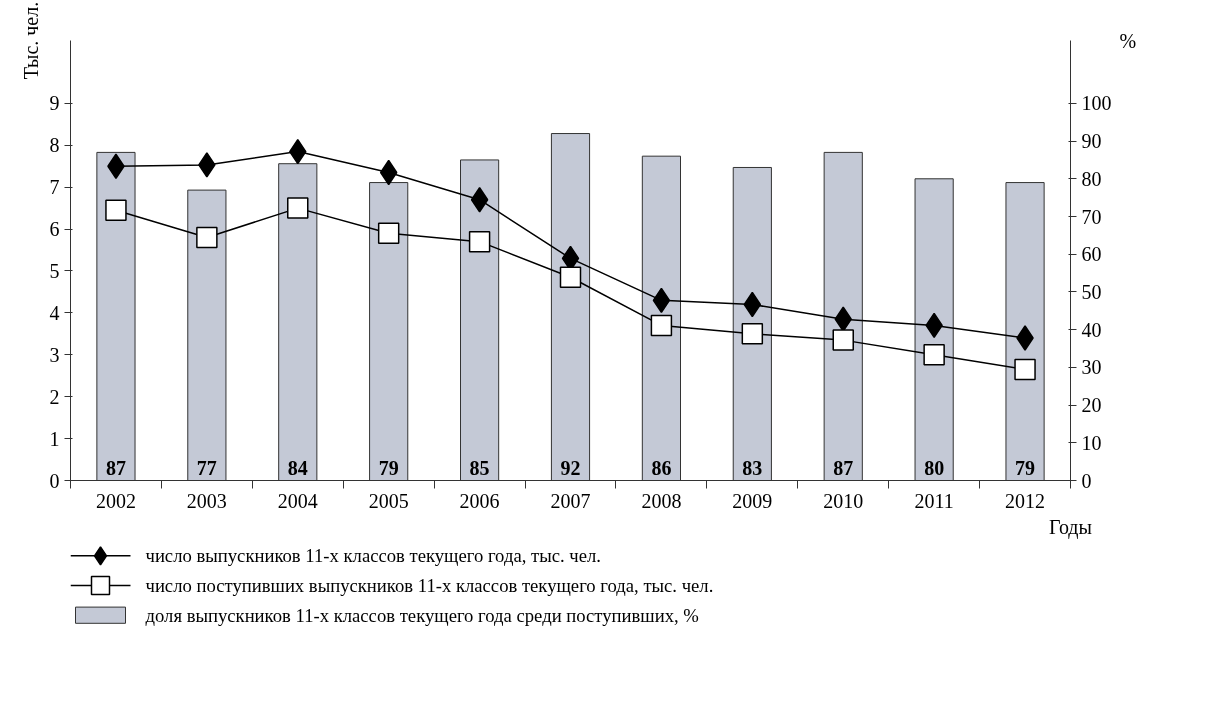  Describe the element at coordinates (54, 145) in the screenshot. I see `y-tick-label: 8` at that location.